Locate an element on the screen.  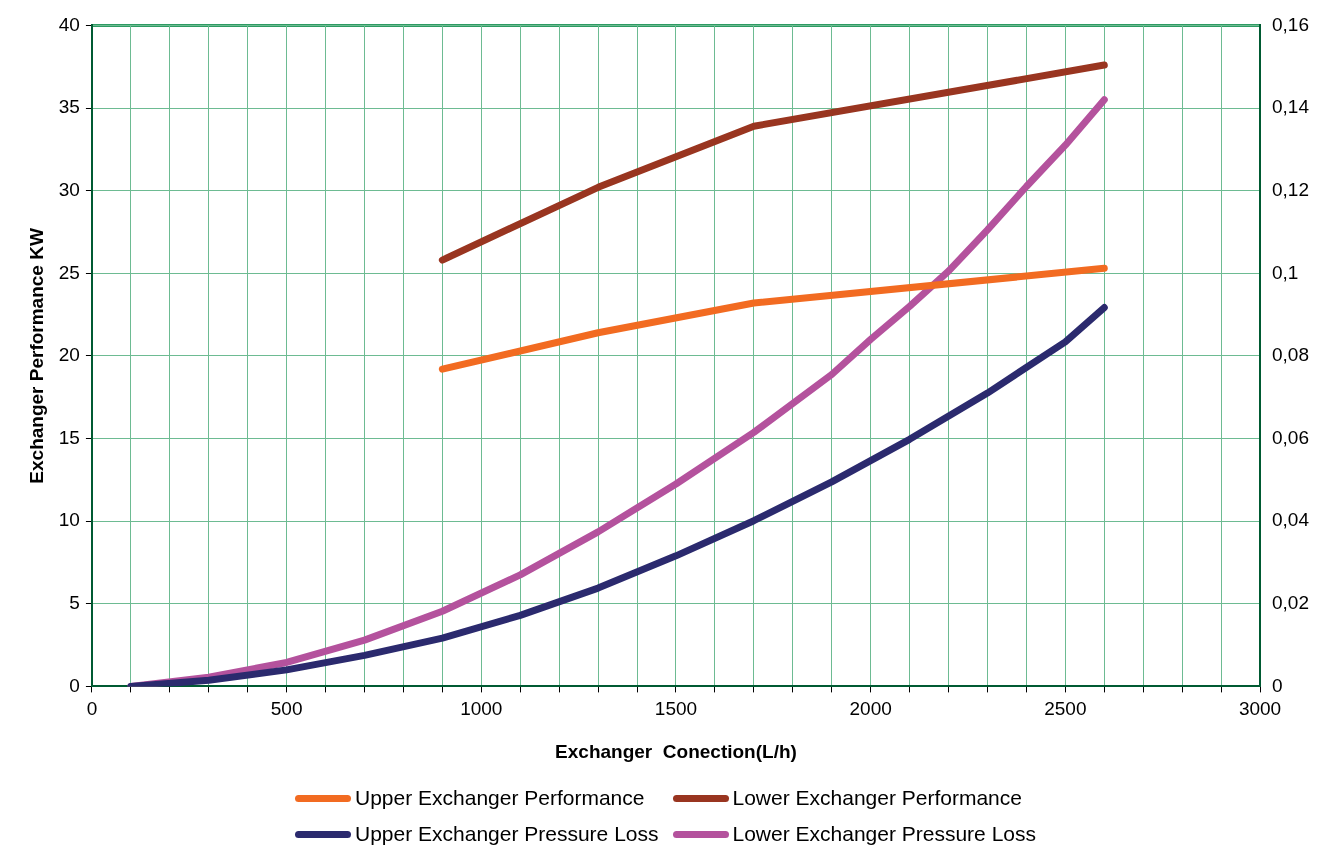
y2-tick-label: 0,12 is located at coordinates (1290, 189).